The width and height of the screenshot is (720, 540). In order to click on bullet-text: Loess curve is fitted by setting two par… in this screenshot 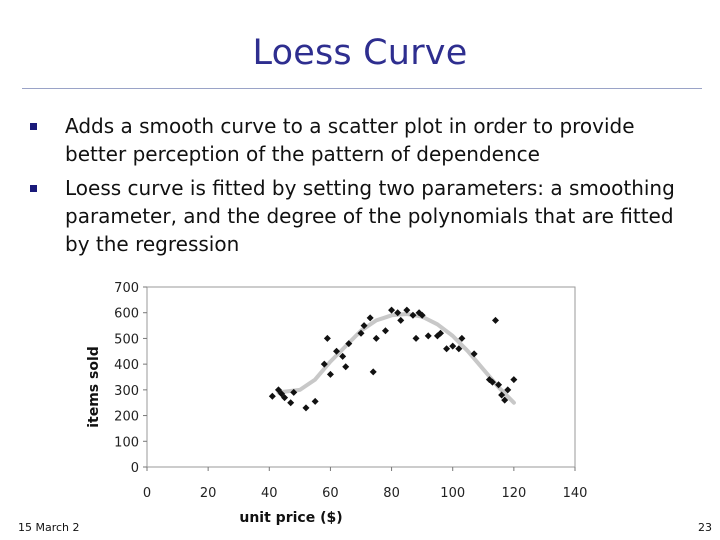, I will do `click(370, 216)`.